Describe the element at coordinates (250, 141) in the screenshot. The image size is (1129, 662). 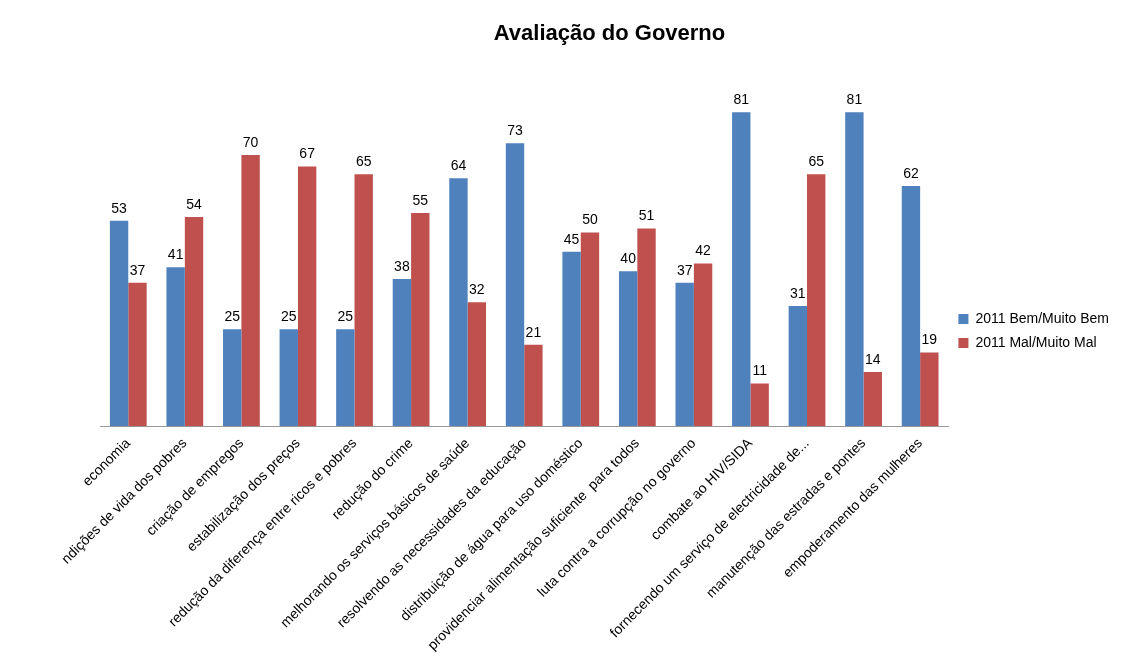
I see `data-label: 70` at that location.